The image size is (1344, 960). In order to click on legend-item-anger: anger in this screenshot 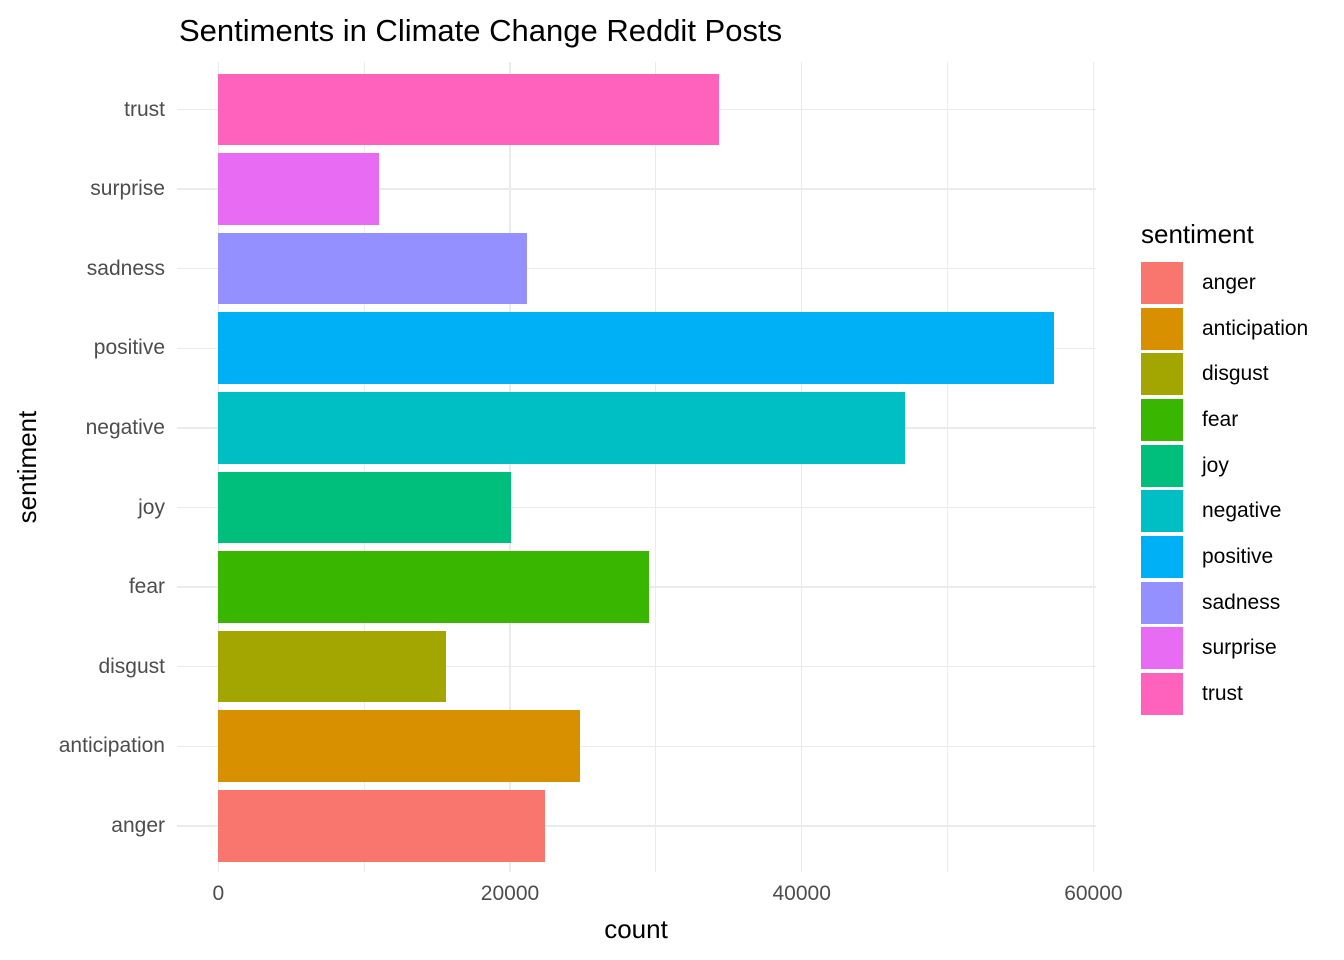, I will do `click(1224, 283)`.